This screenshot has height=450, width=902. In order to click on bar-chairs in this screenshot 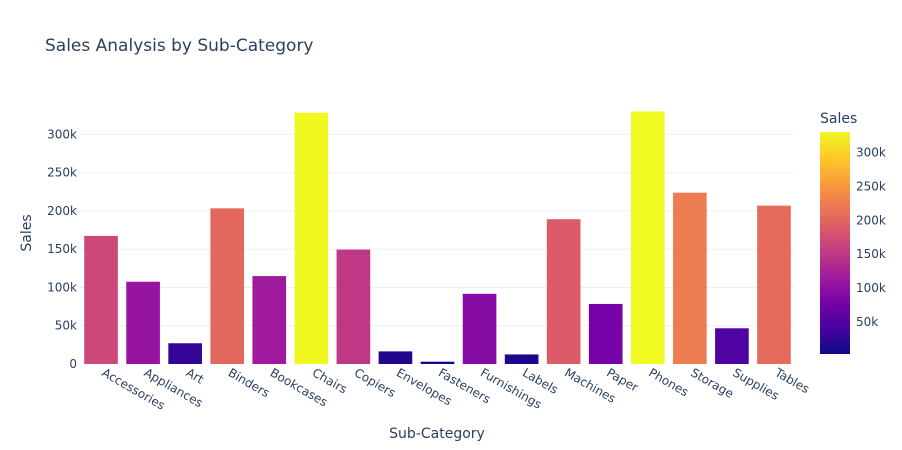, I will do `click(311, 238)`.